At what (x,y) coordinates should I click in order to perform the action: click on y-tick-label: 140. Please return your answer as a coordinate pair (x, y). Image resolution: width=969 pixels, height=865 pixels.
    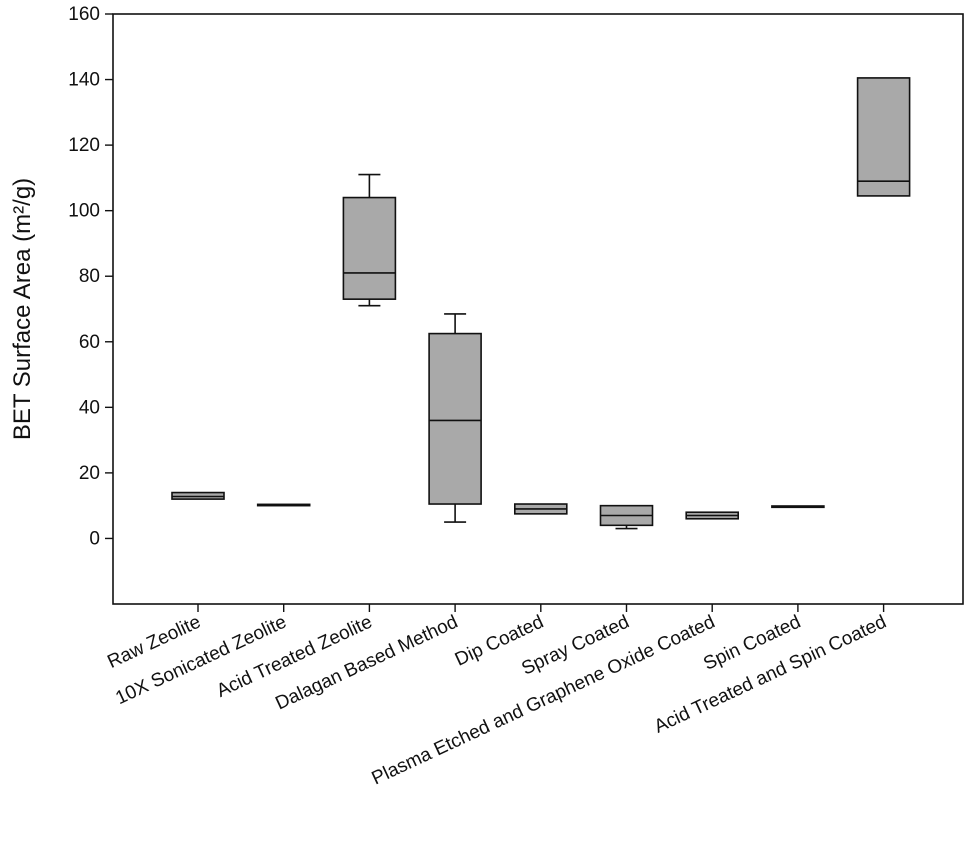
    Looking at the image, I should click on (84, 80).